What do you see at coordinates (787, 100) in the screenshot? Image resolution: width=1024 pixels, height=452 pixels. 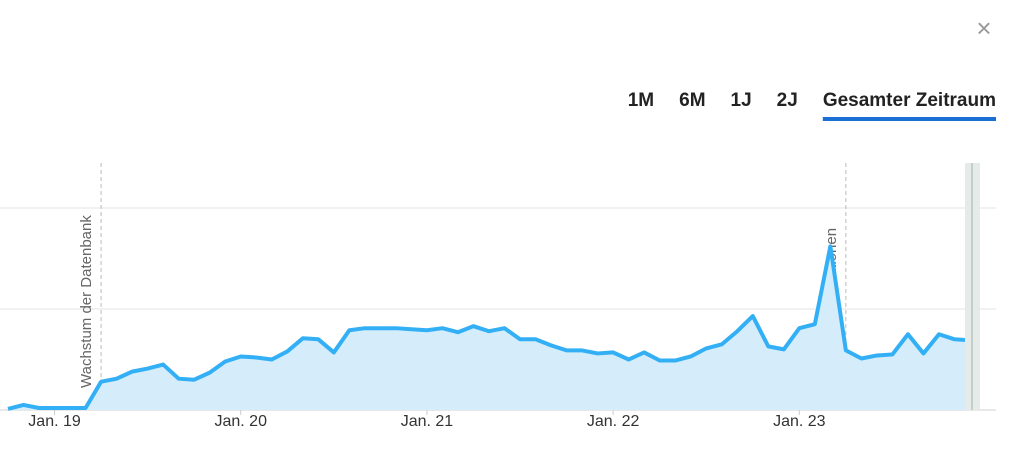 I see `range-button: 2J` at bounding box center [787, 100].